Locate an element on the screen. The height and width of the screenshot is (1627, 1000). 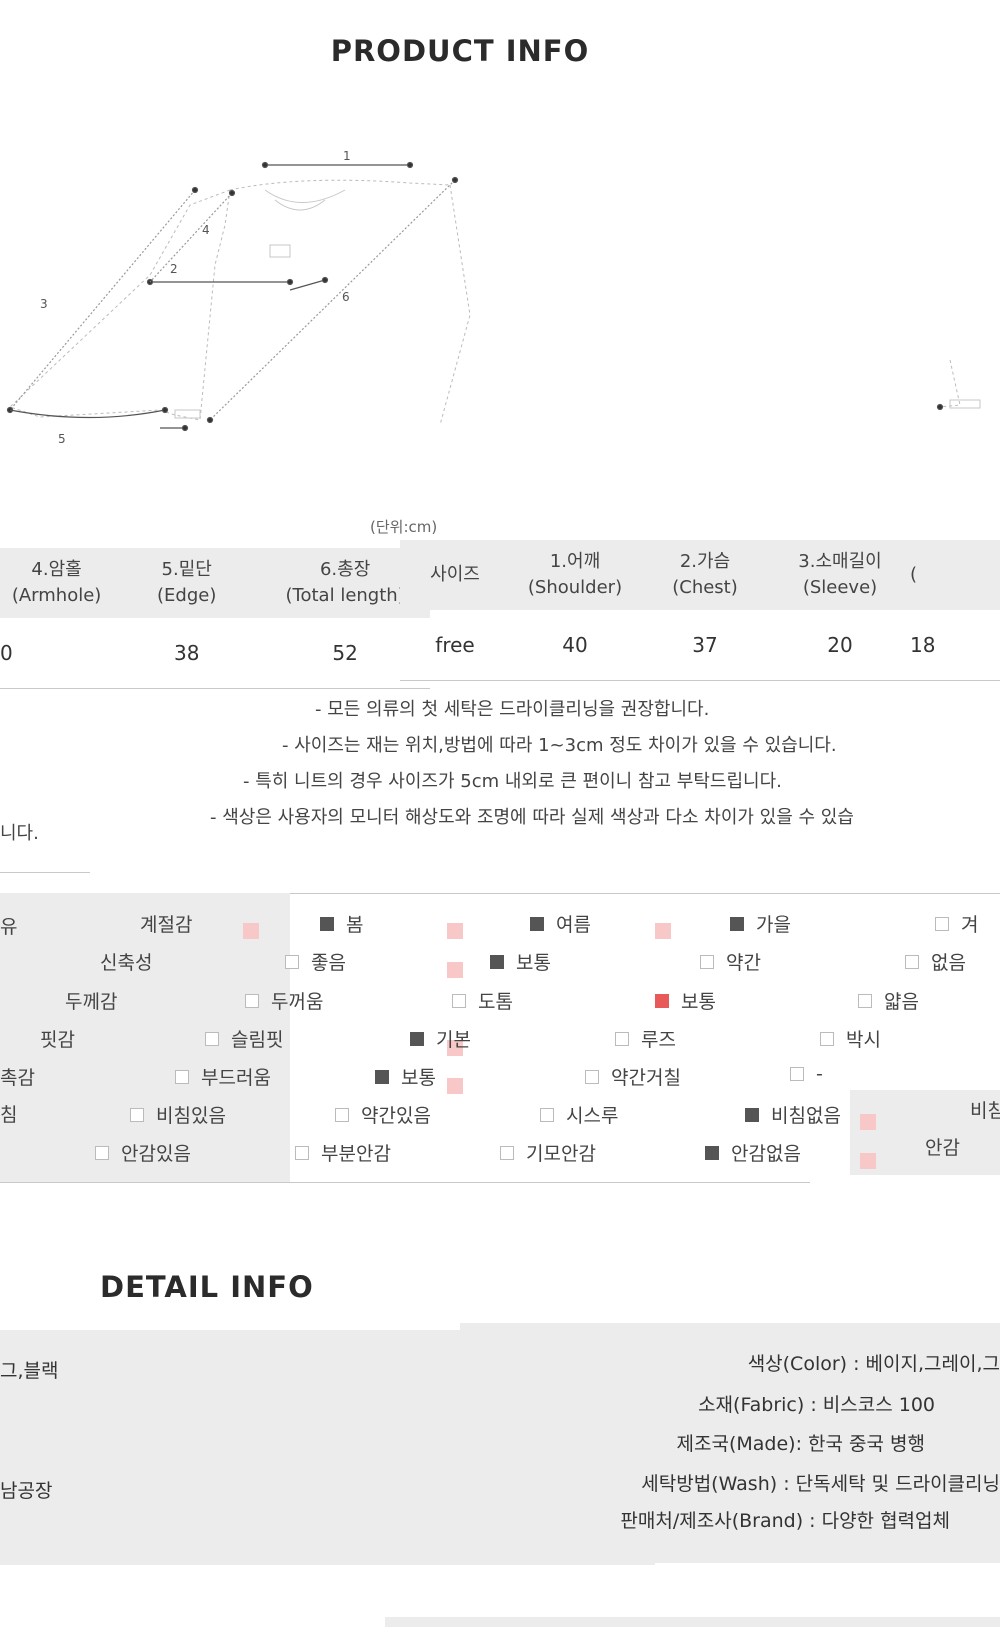
option-thick: 두꺼움 is located at coordinates (284, 1000).